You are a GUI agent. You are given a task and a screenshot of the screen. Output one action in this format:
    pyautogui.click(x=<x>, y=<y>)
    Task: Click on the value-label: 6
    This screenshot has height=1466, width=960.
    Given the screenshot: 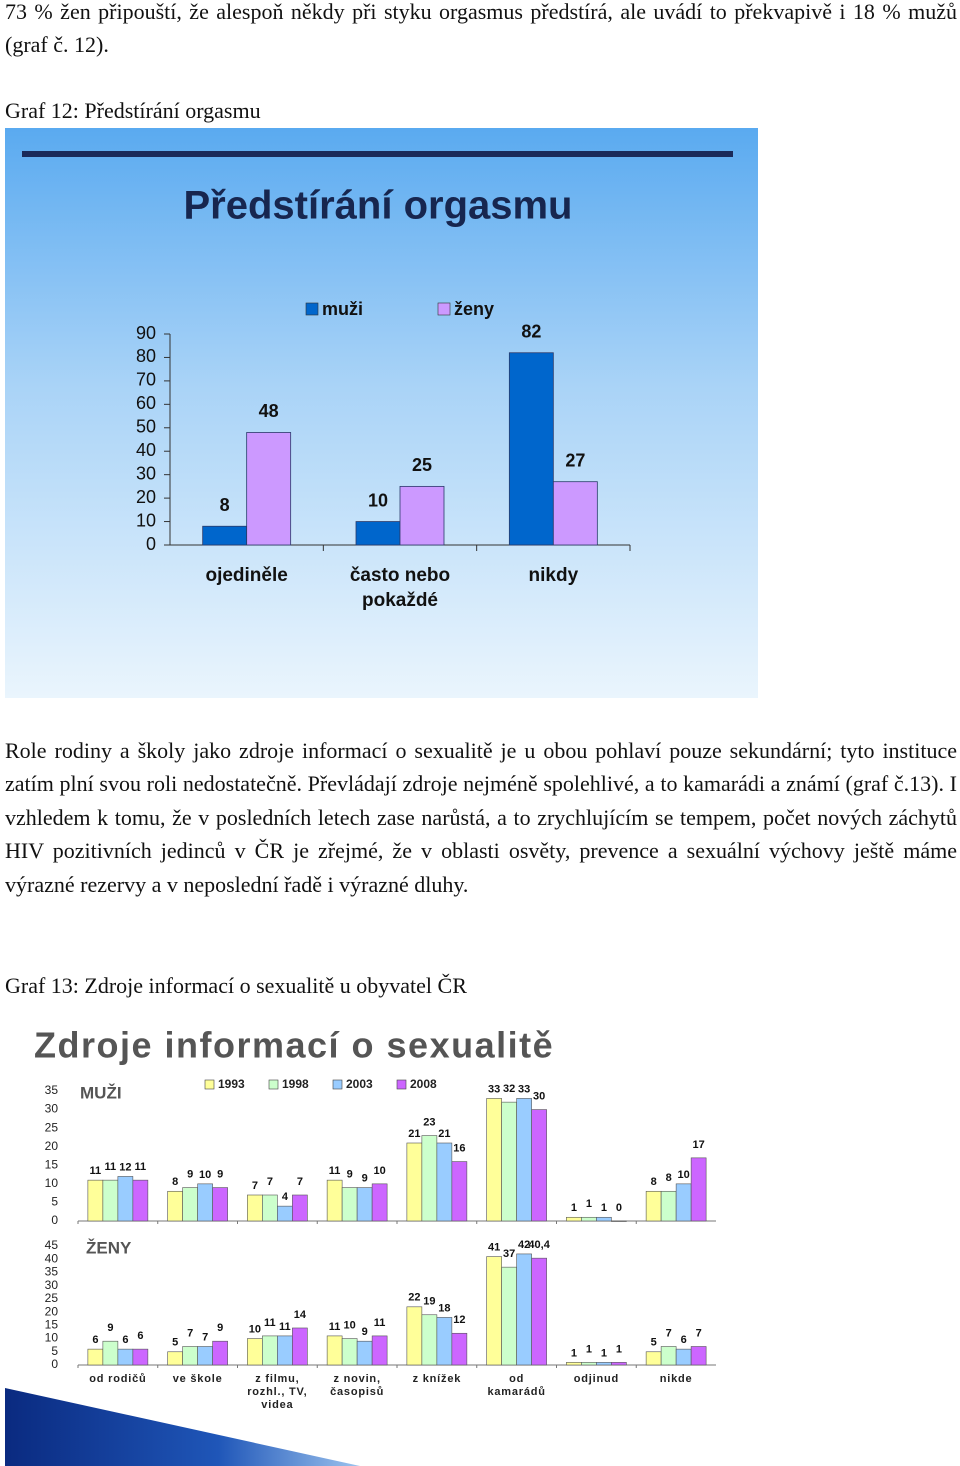 What is the action you would take?
    pyautogui.click(x=125, y=1340)
    